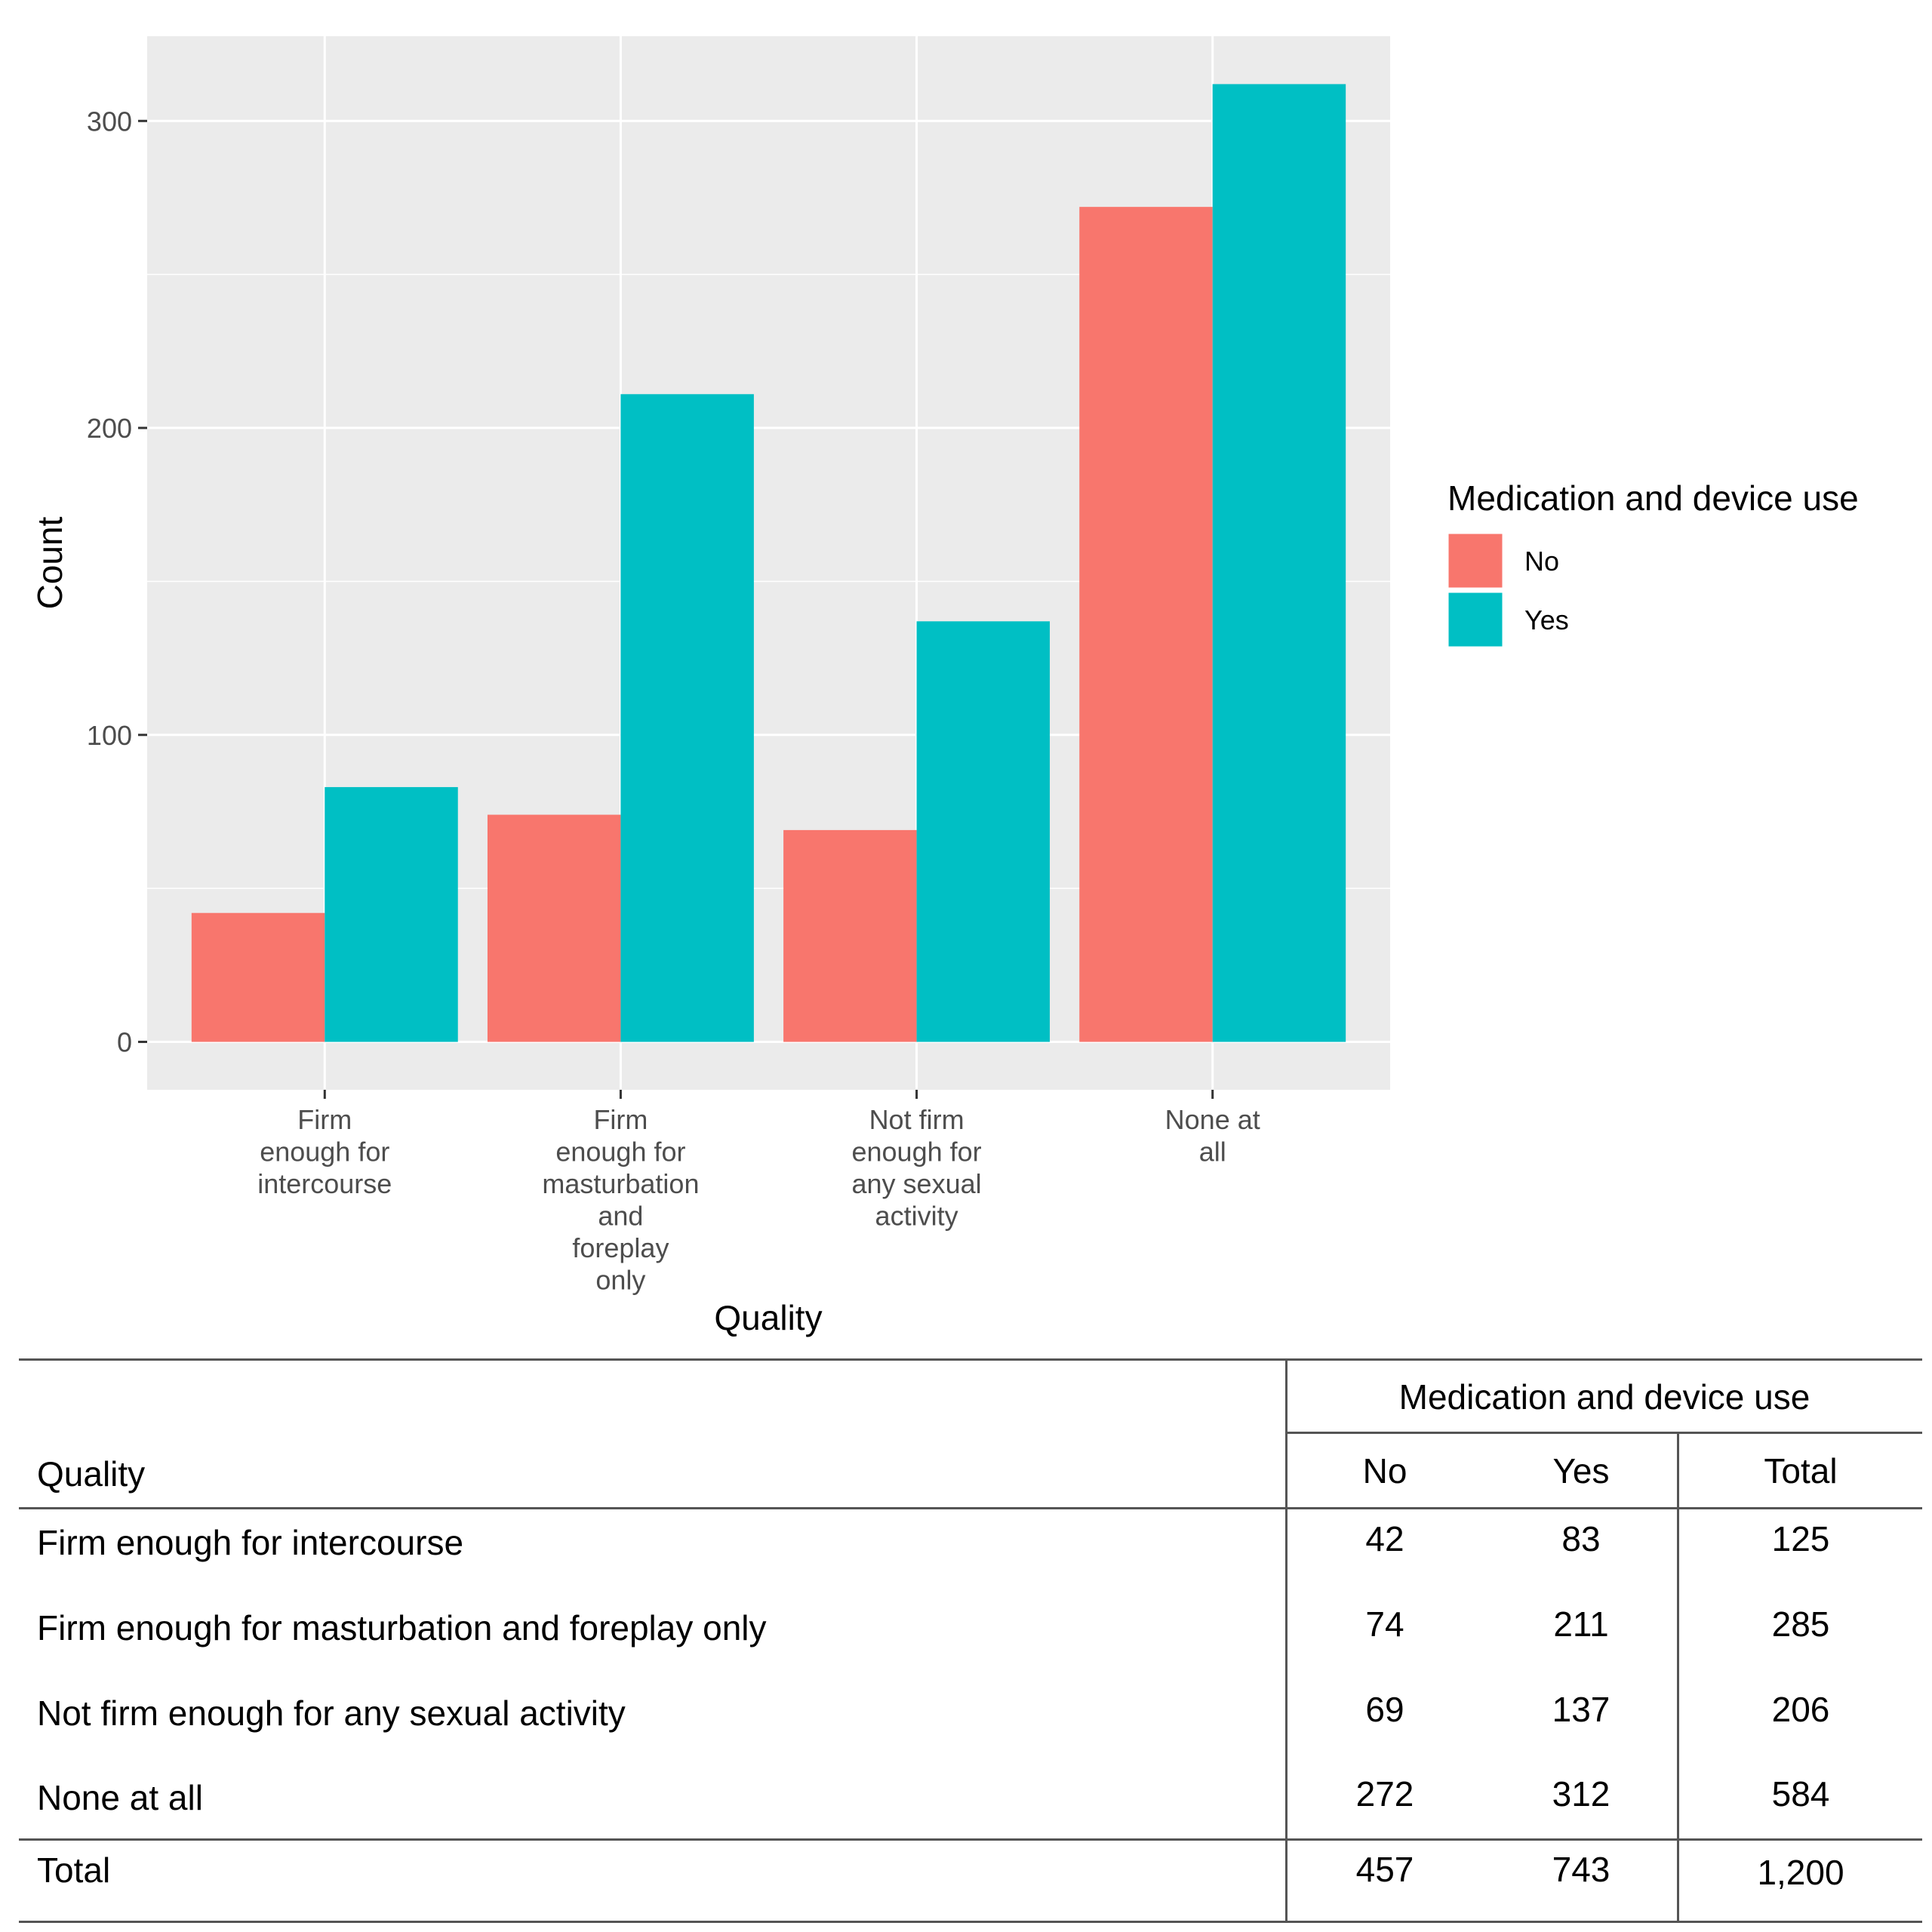  I want to click on y-tick-label: 100, so click(109, 735).